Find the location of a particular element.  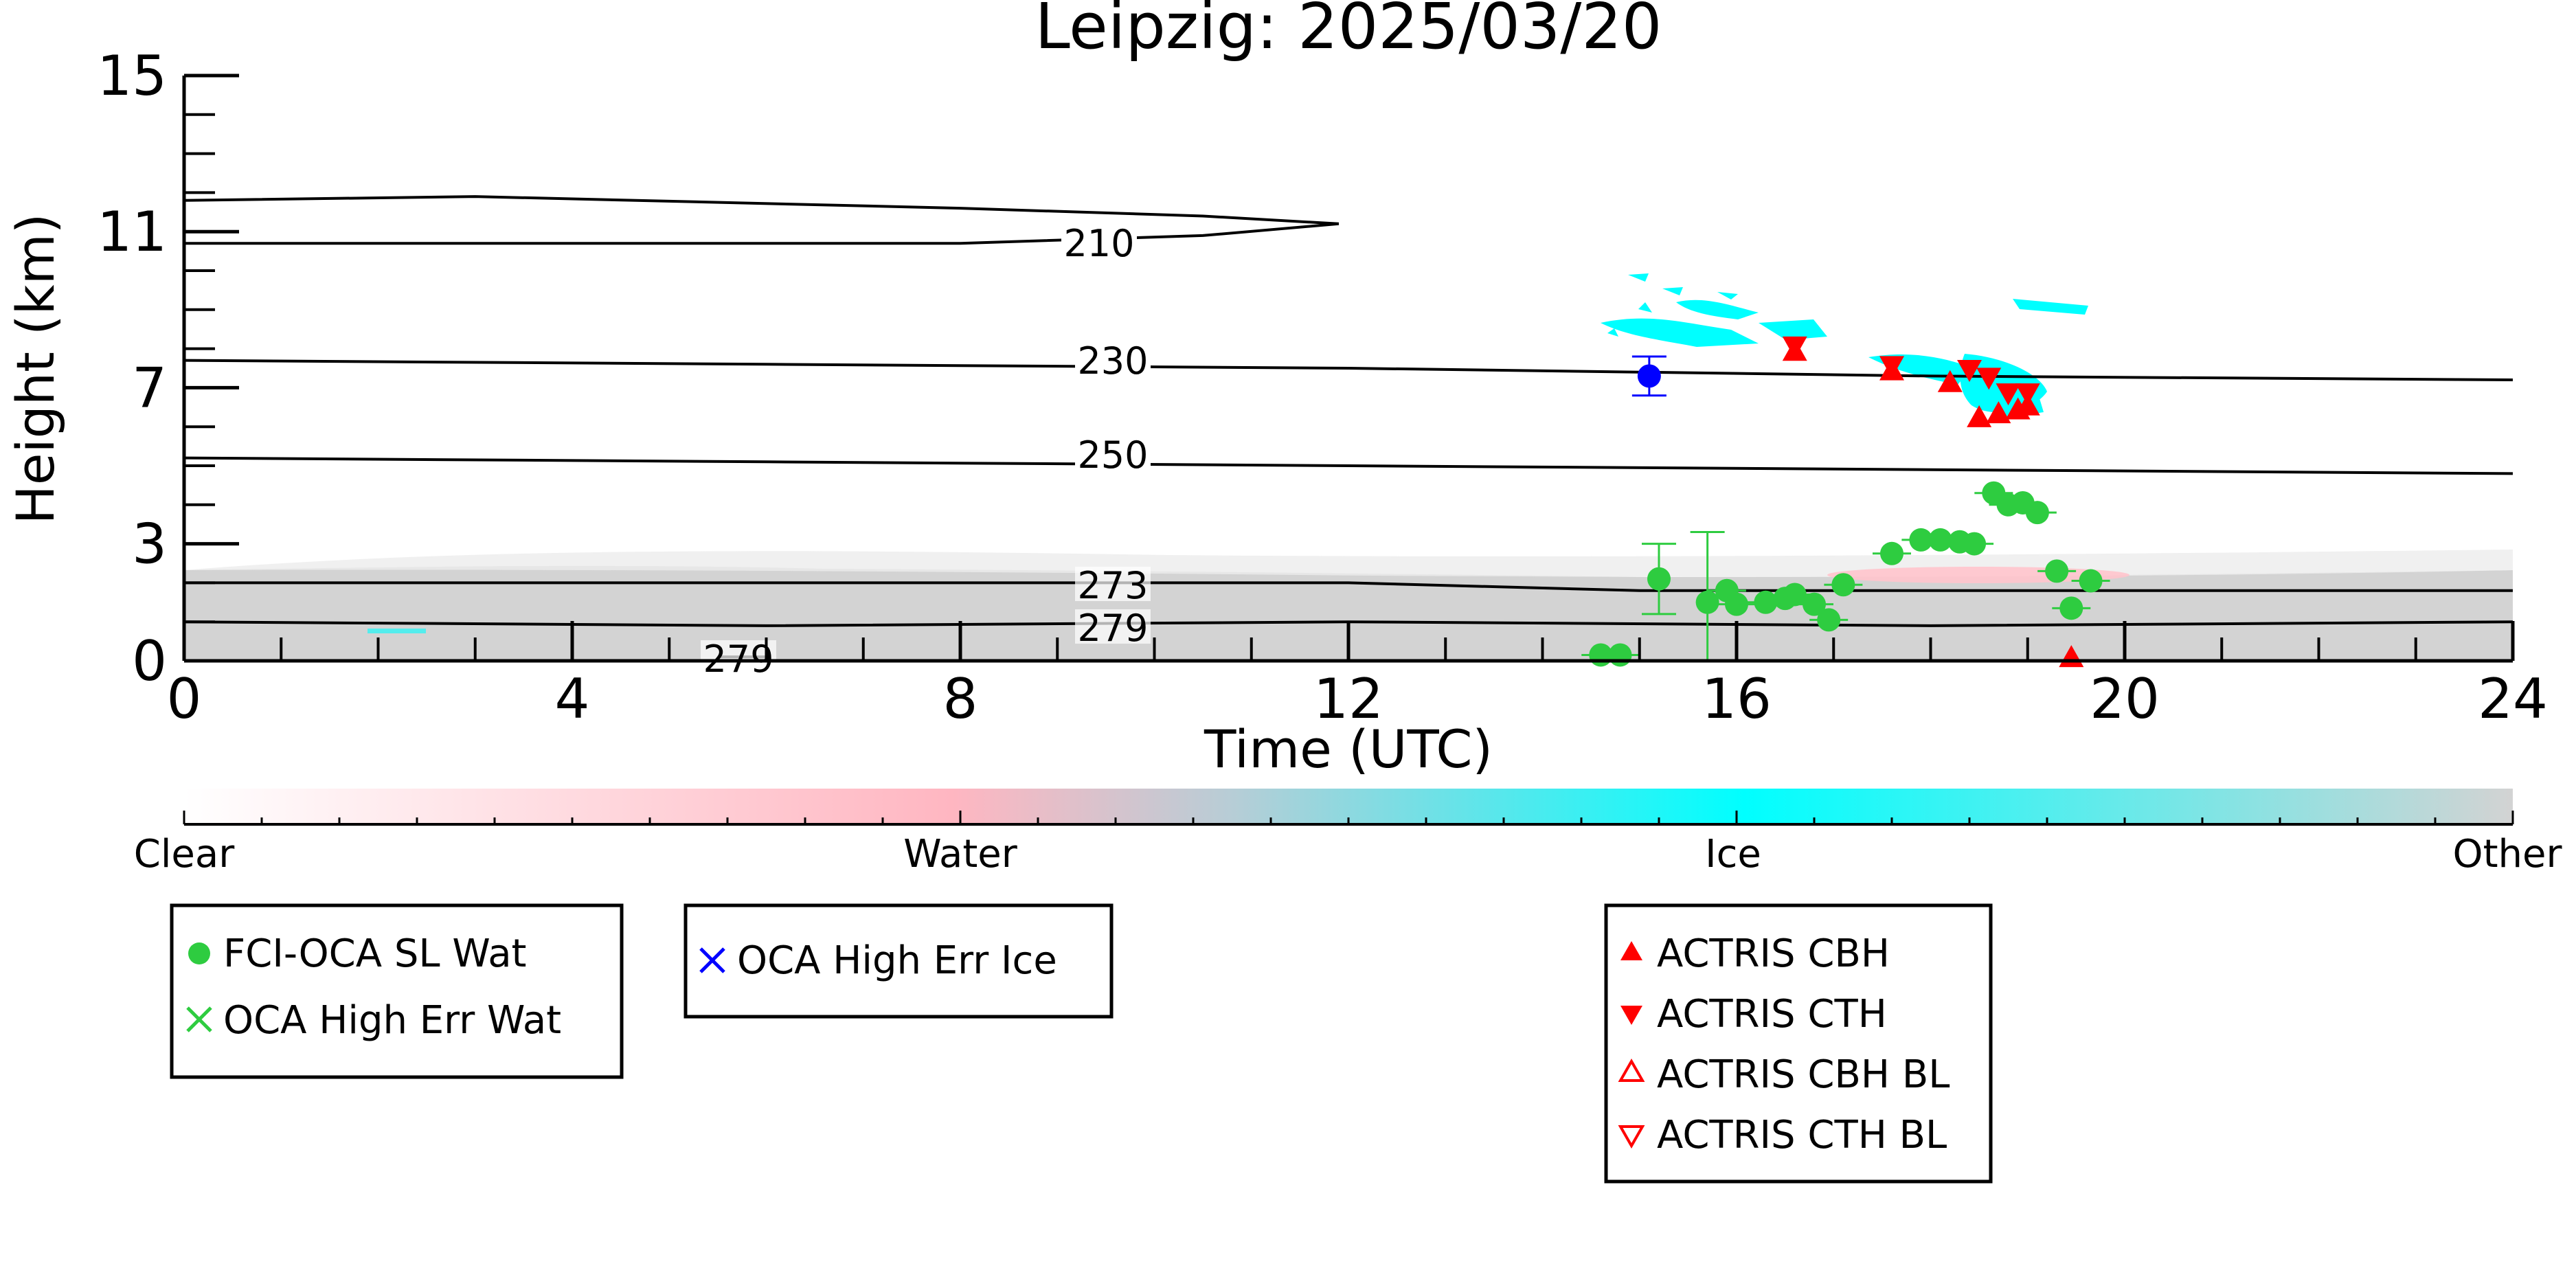

legend-water: FCI-OCA SL Wat OCA High Err Wat is located at coordinates (397, 991).